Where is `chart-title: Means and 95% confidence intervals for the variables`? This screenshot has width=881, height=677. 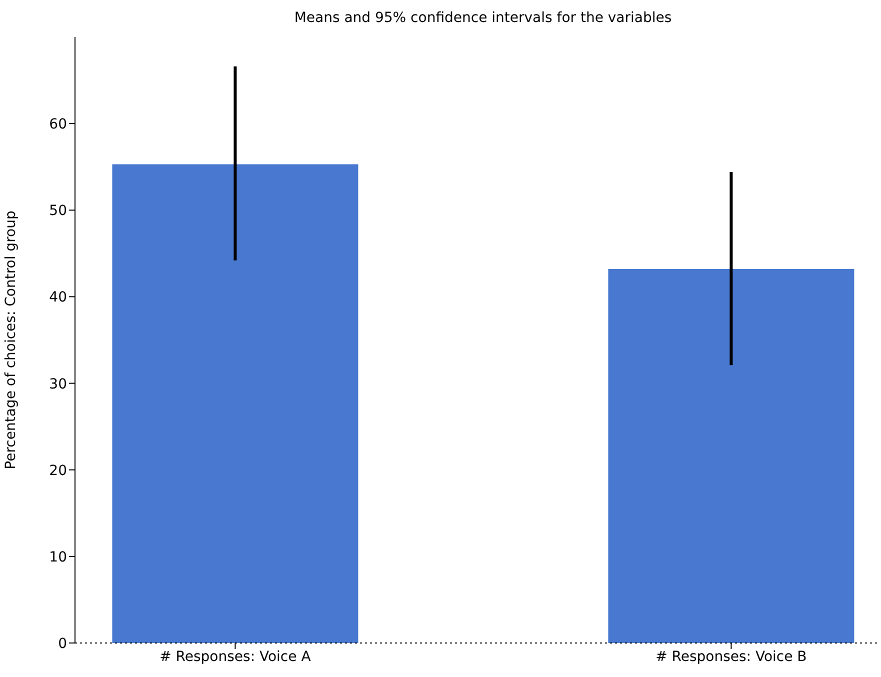 chart-title: Means and 95% confidence intervals for the variables is located at coordinates (483, 18).